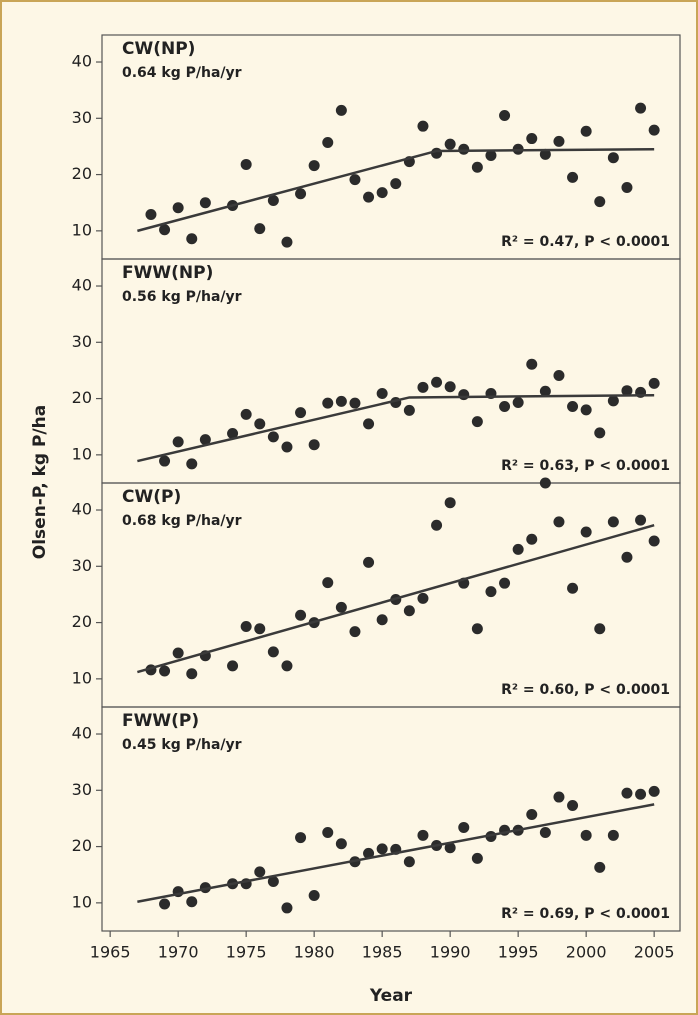 Image resolution: width=698 pixels, height=1015 pixels. I want to click on y-axis-label: Olsen-P, kg P/ha, so click(40, 482).